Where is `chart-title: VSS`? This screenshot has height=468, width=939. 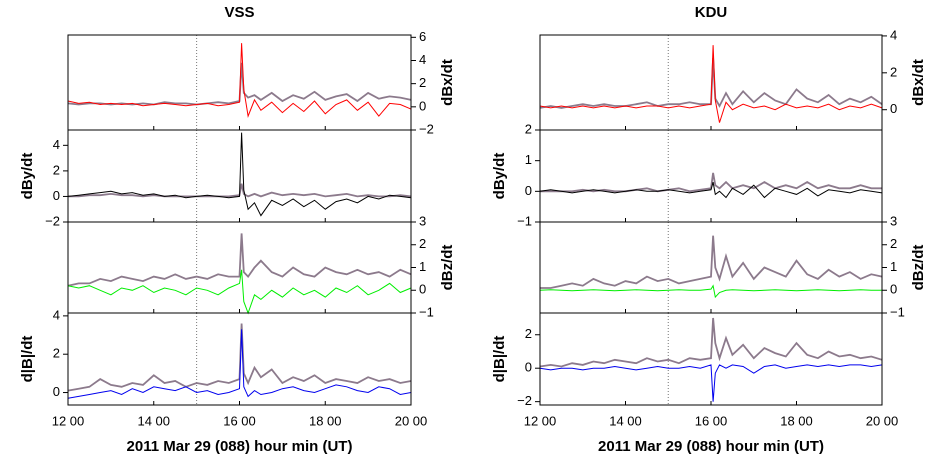 chart-title: VSS is located at coordinates (239, 12).